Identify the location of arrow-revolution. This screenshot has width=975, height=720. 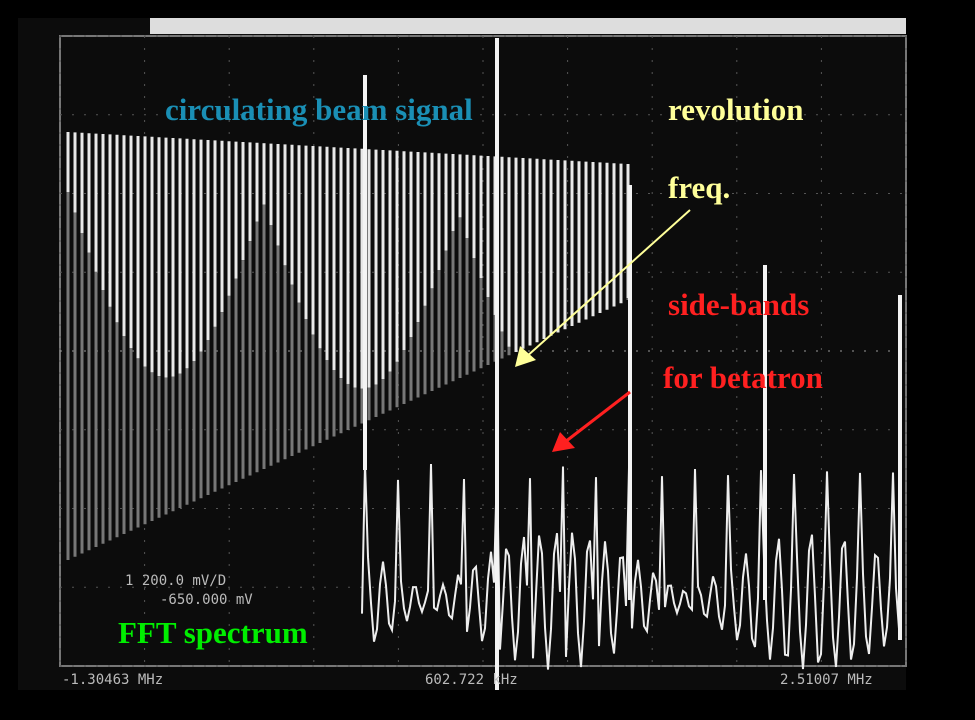
(607, 284).